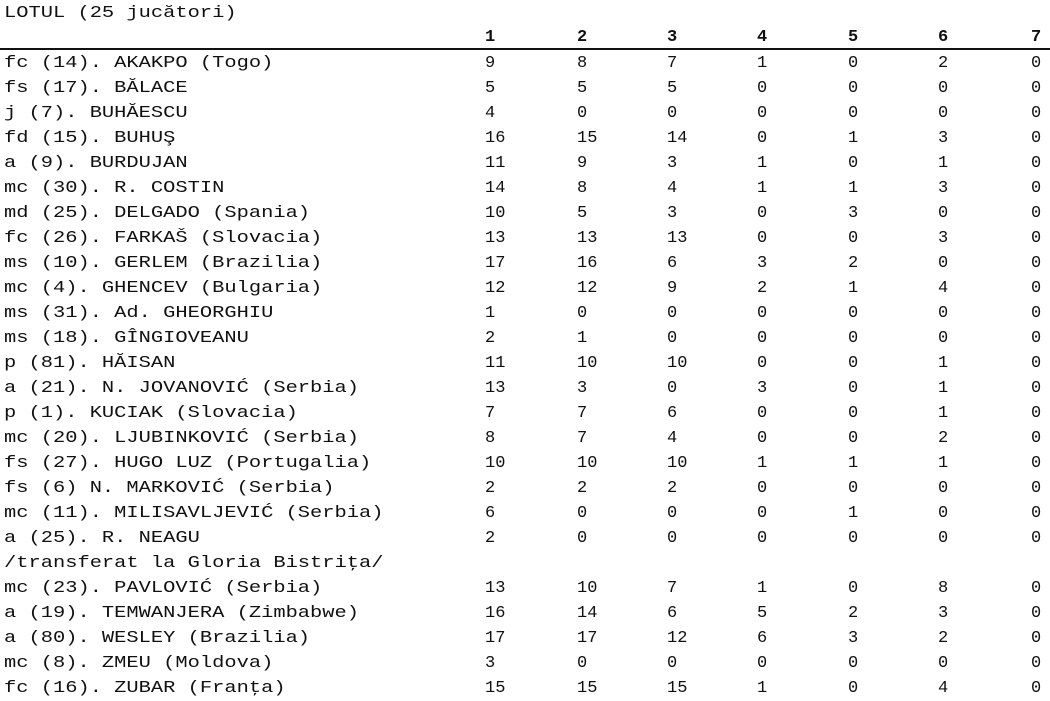 The width and height of the screenshot is (1050, 701). What do you see at coordinates (163, 238) in the screenshot?
I see `player-name: fc (26). FARKAŠ (Slovacia)` at bounding box center [163, 238].